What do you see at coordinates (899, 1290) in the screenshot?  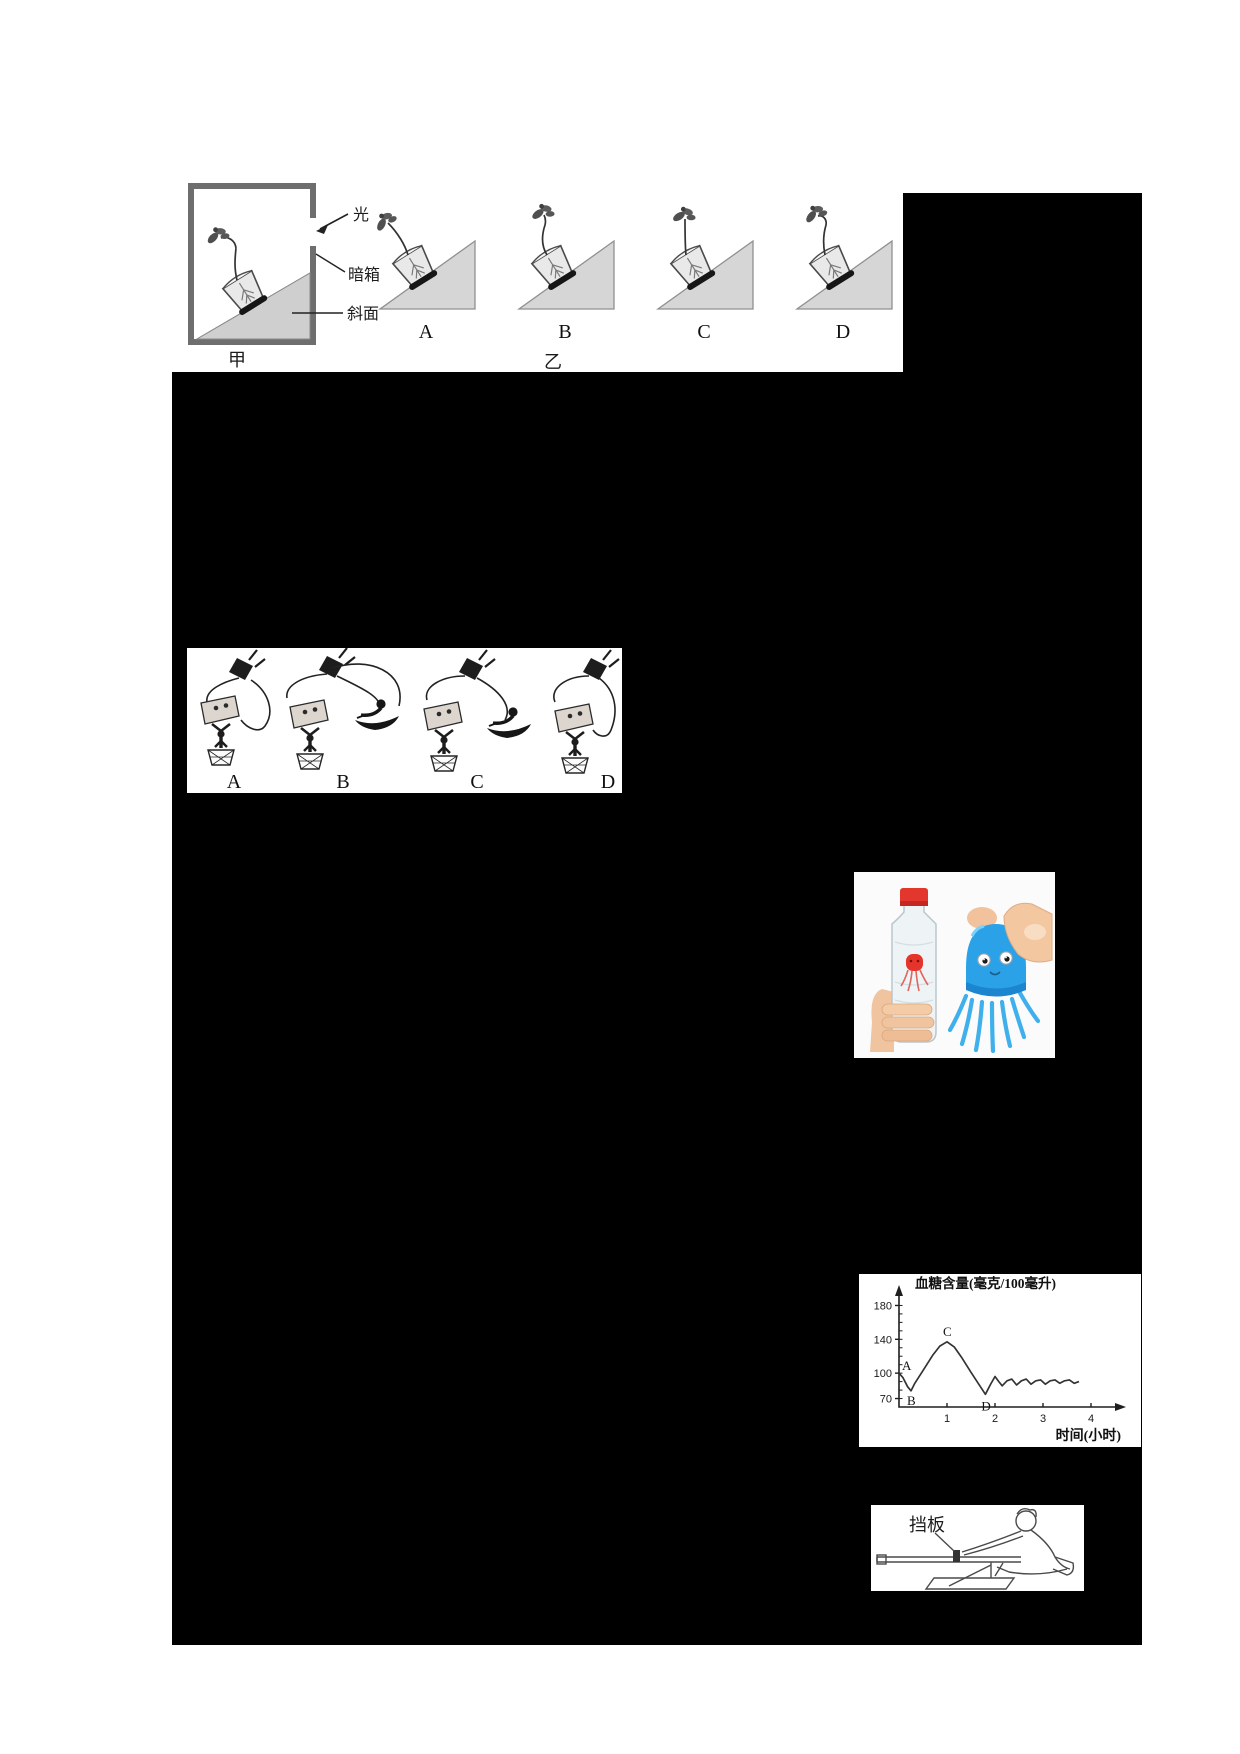 I see `y-axis-arrow` at bounding box center [899, 1290].